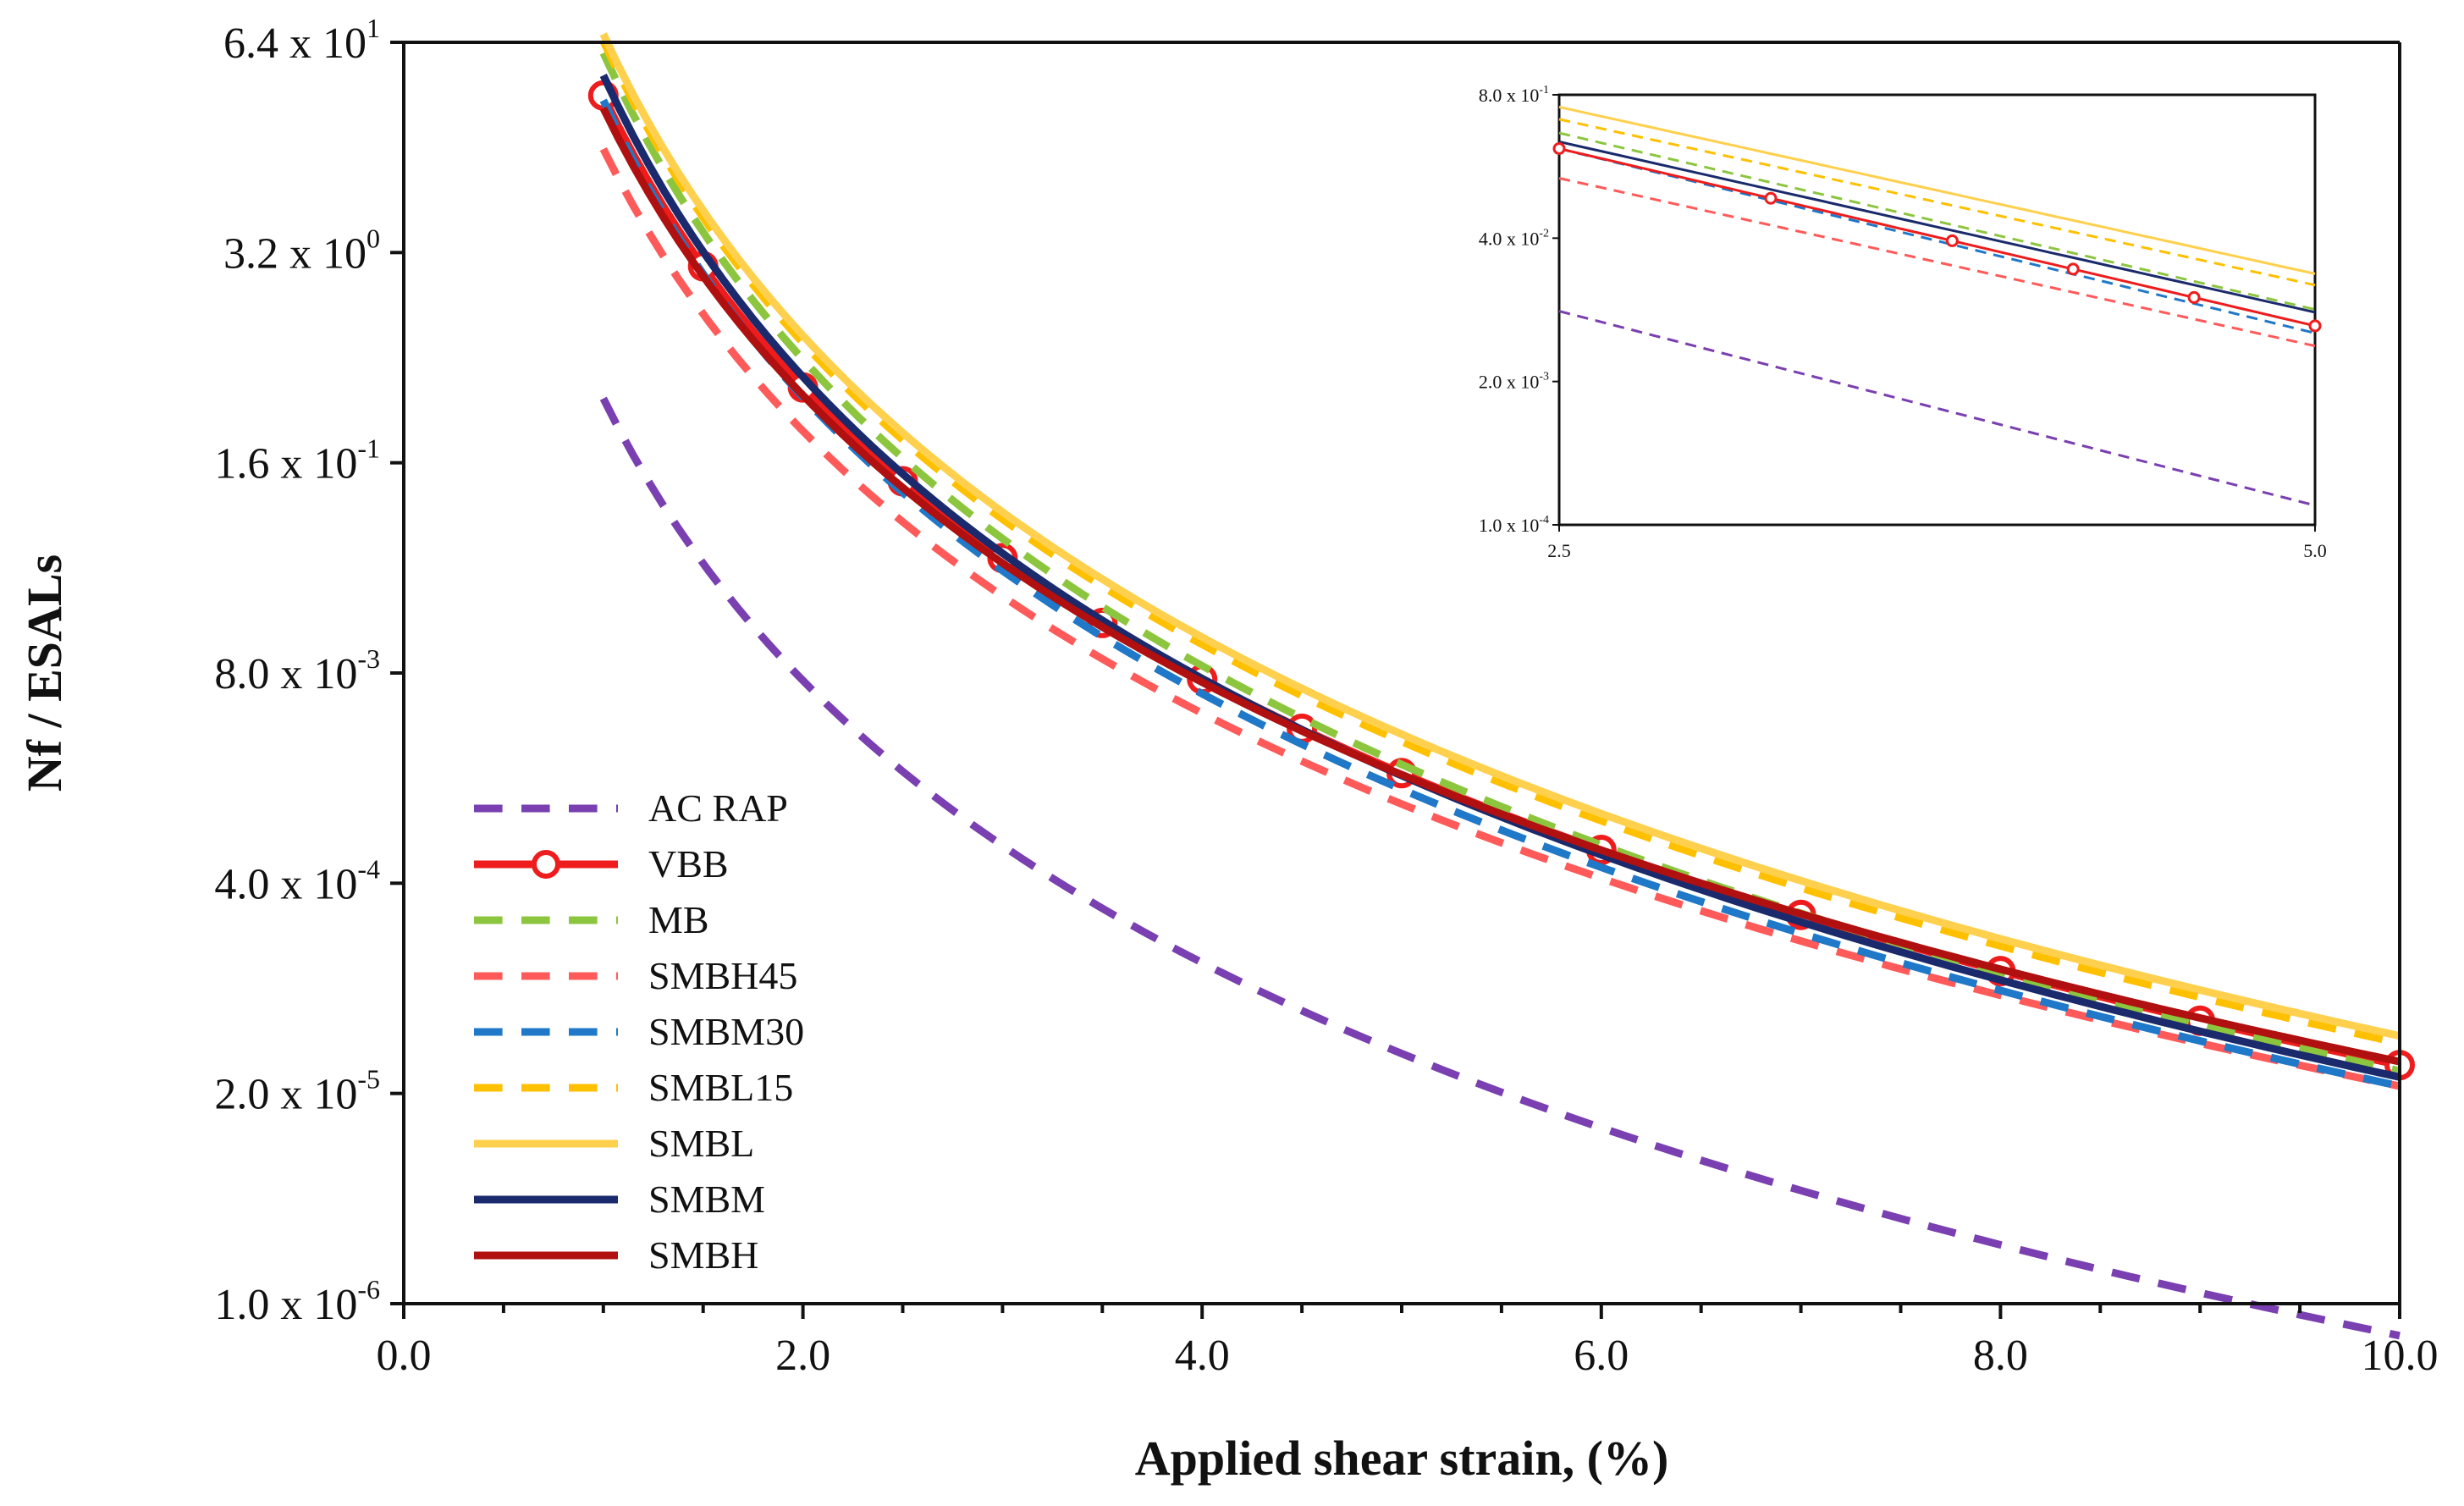 This screenshot has width=2464, height=1506. Describe the element at coordinates (1514, 382) in the screenshot. I see `inset-y-tick-label-1: 2.0 x 10⁻³` at that location.